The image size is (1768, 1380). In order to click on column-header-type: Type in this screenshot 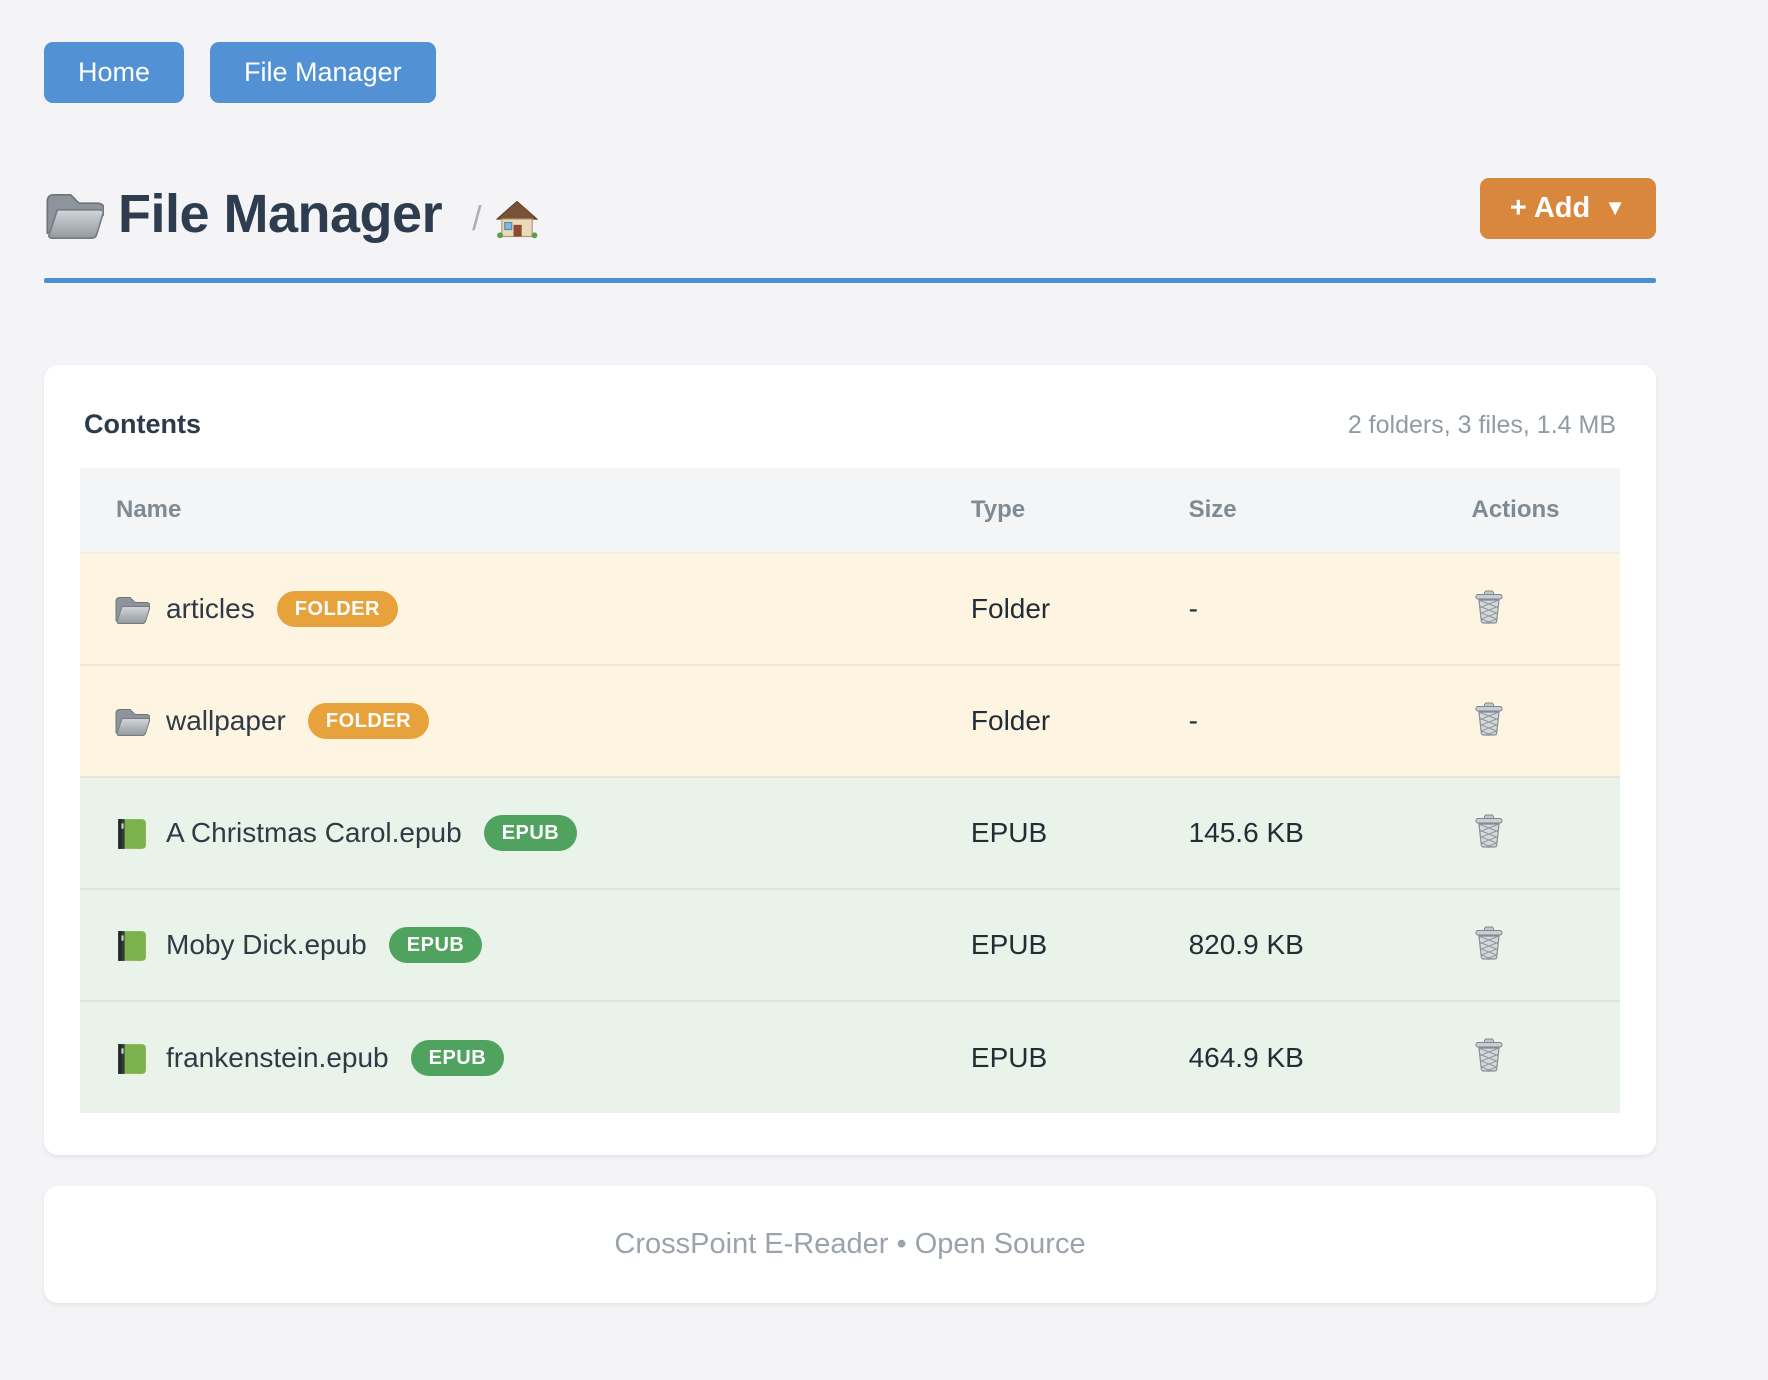, I will do `click(998, 509)`.